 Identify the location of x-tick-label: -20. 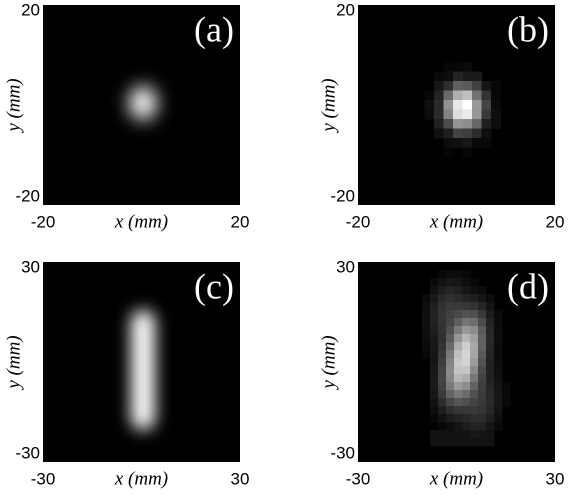
(43, 221).